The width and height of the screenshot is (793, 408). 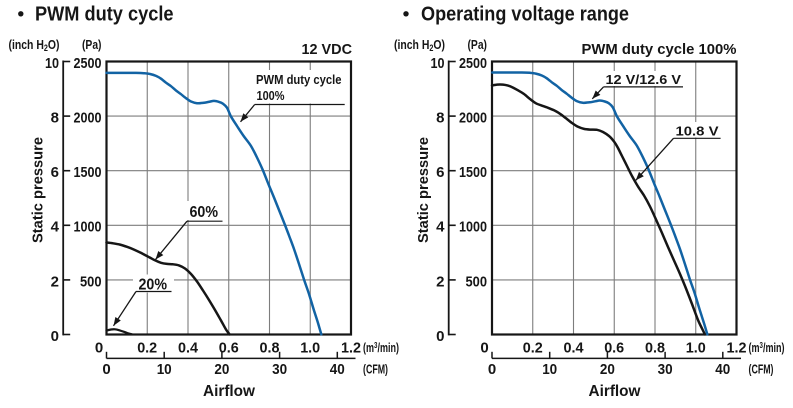 What do you see at coordinates (525, 15) in the screenshot?
I see `svg-text: Operating voltage range` at bounding box center [525, 15].